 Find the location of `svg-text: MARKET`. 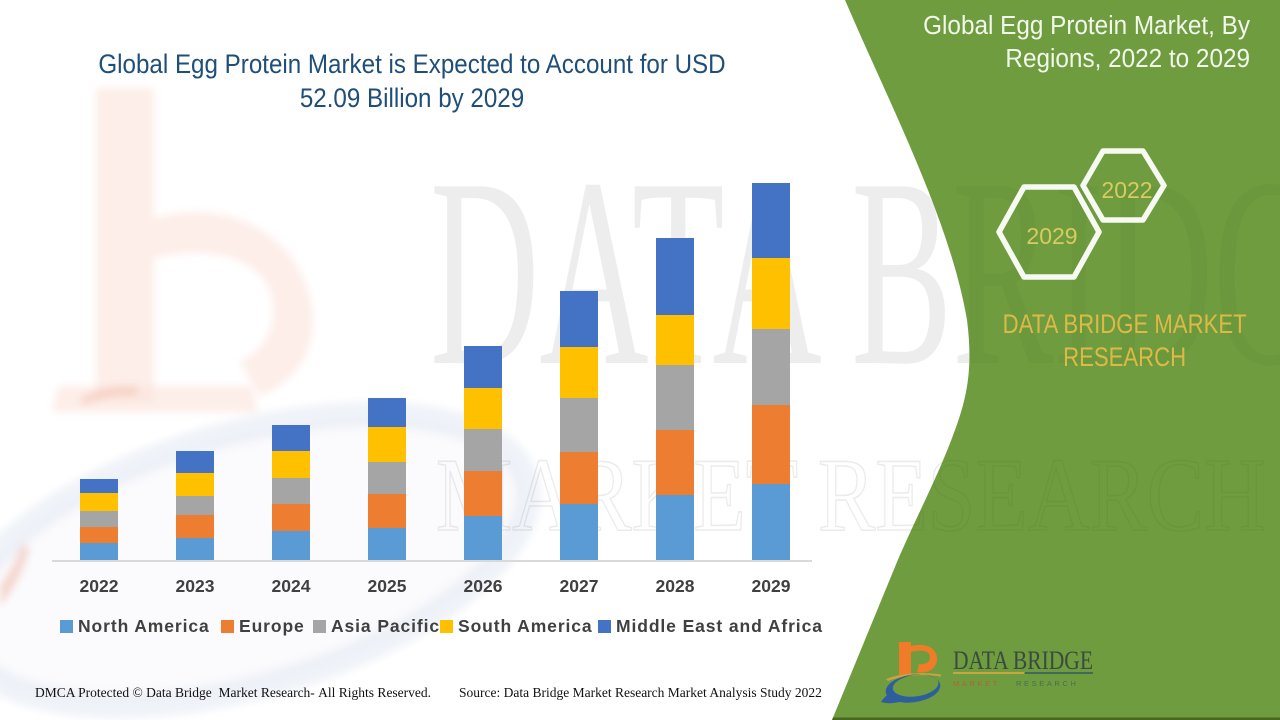

svg-text: MARKET is located at coordinates (976, 683).